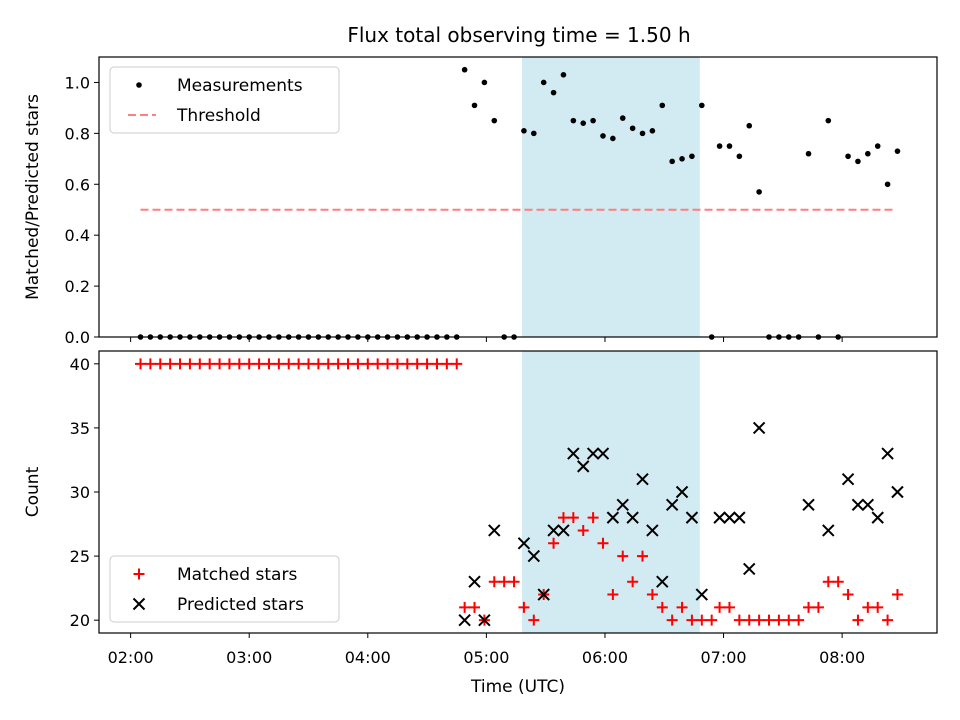 This screenshot has height=720, width=960. What do you see at coordinates (33, 491) in the screenshot?
I see `y-axis-label: Count` at bounding box center [33, 491].